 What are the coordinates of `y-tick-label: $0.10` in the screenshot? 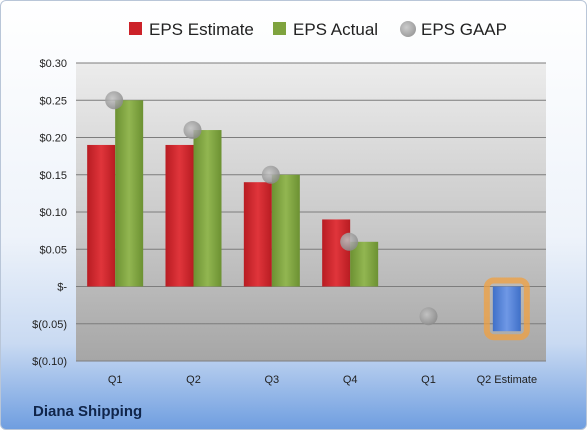 It's located at (53, 213).